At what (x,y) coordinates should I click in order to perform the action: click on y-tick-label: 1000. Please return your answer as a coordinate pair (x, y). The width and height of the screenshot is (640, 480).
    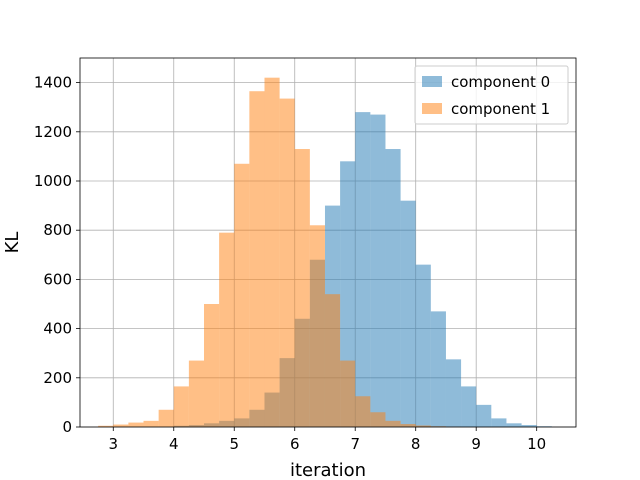
    Looking at the image, I should click on (53, 181).